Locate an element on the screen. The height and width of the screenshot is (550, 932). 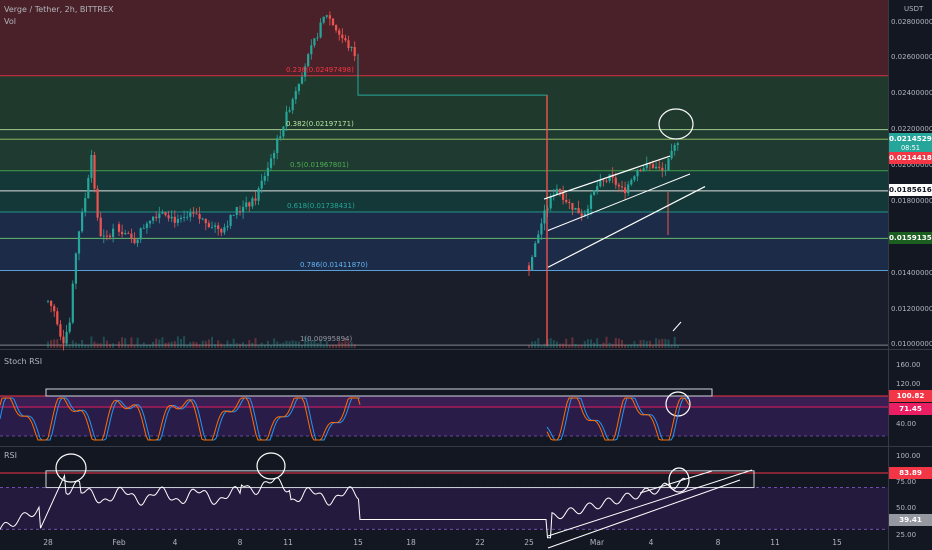
stoch-rsi-pane is located at coordinates (444, 414).